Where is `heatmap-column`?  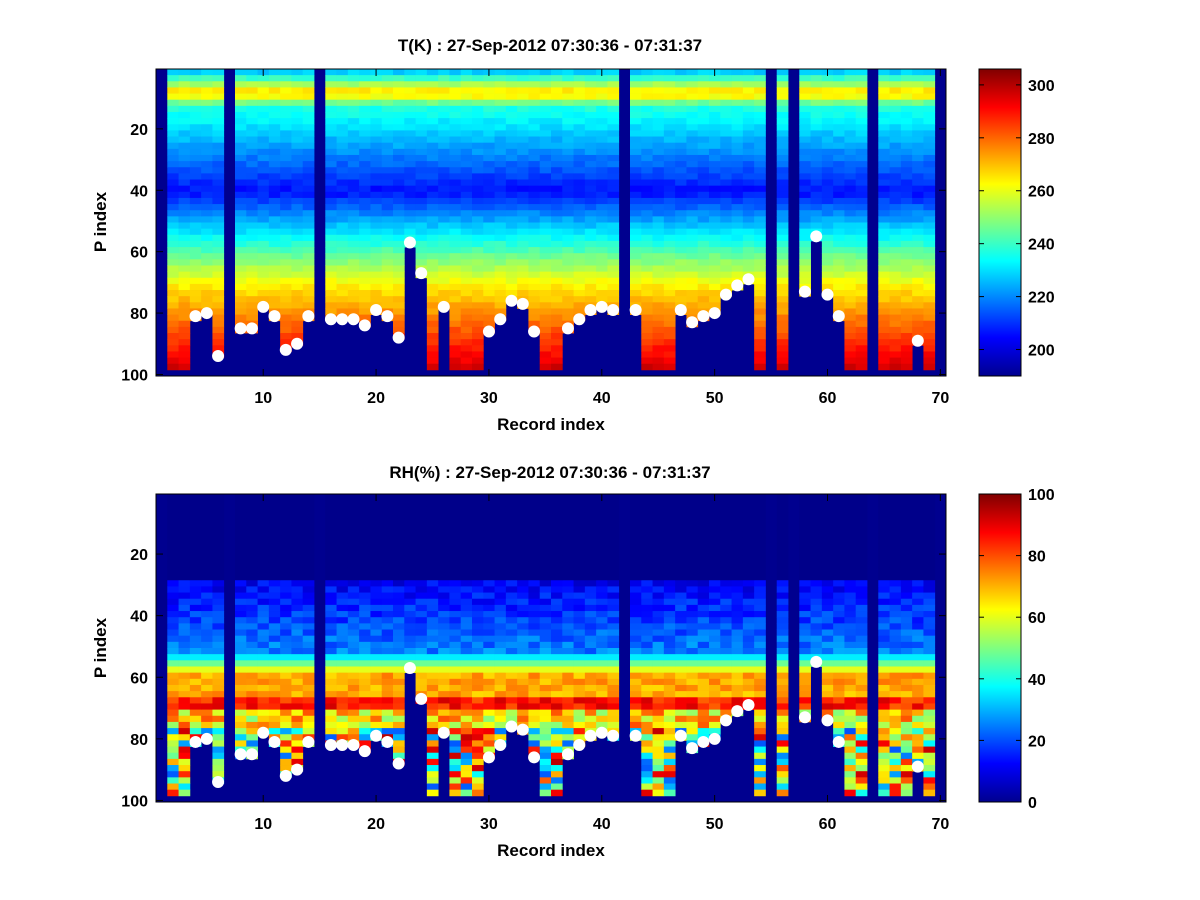 heatmap-column is located at coordinates (184, 220).